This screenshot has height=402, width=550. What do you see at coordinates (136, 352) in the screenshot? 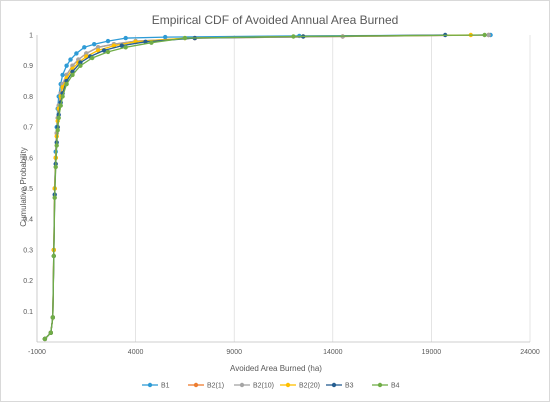
I see `x-tick-label: 4000` at bounding box center [136, 352].